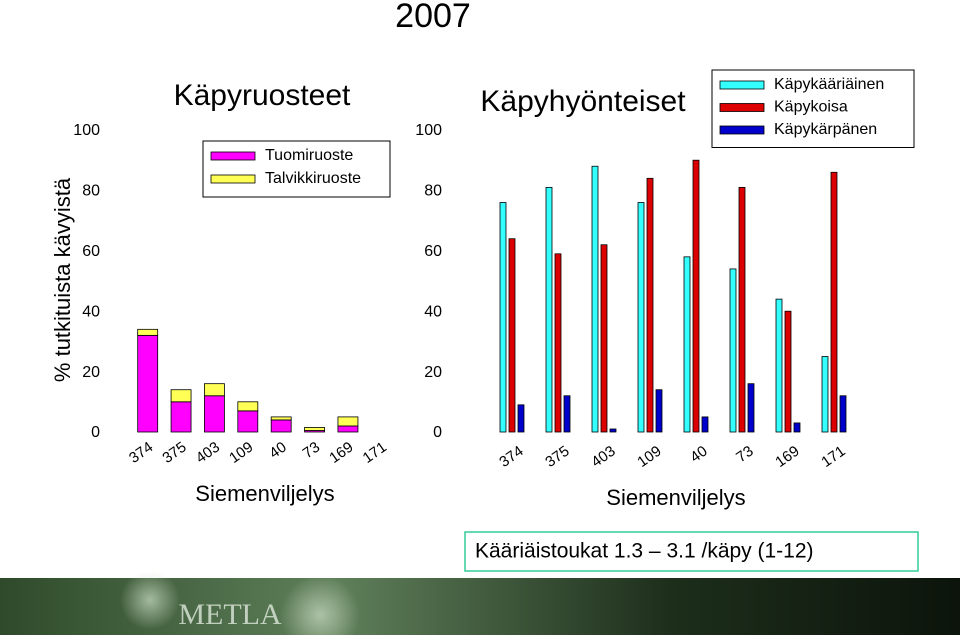  I want to click on chart-title: Käpyhyönteiset, so click(583, 101).